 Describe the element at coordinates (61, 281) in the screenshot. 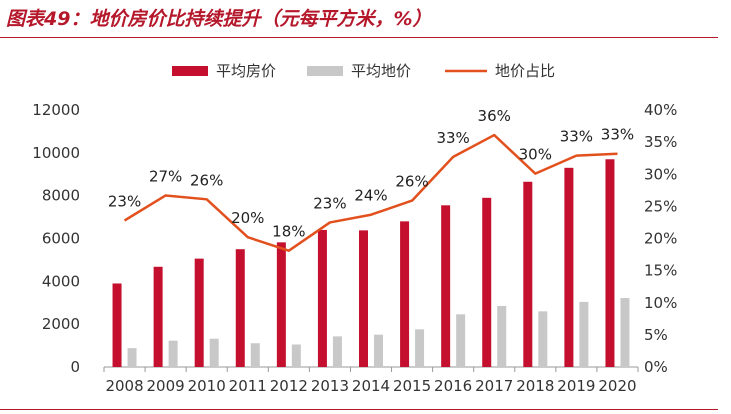

I see `y-left-tick-label: 4000` at that location.